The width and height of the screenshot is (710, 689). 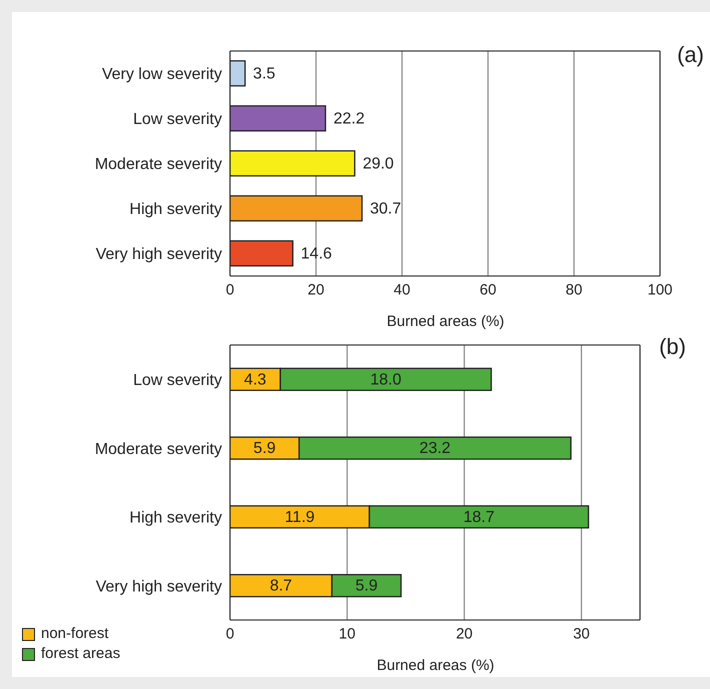 What do you see at coordinates (402, 290) in the screenshot?
I see `x-tick-label: 40` at bounding box center [402, 290].